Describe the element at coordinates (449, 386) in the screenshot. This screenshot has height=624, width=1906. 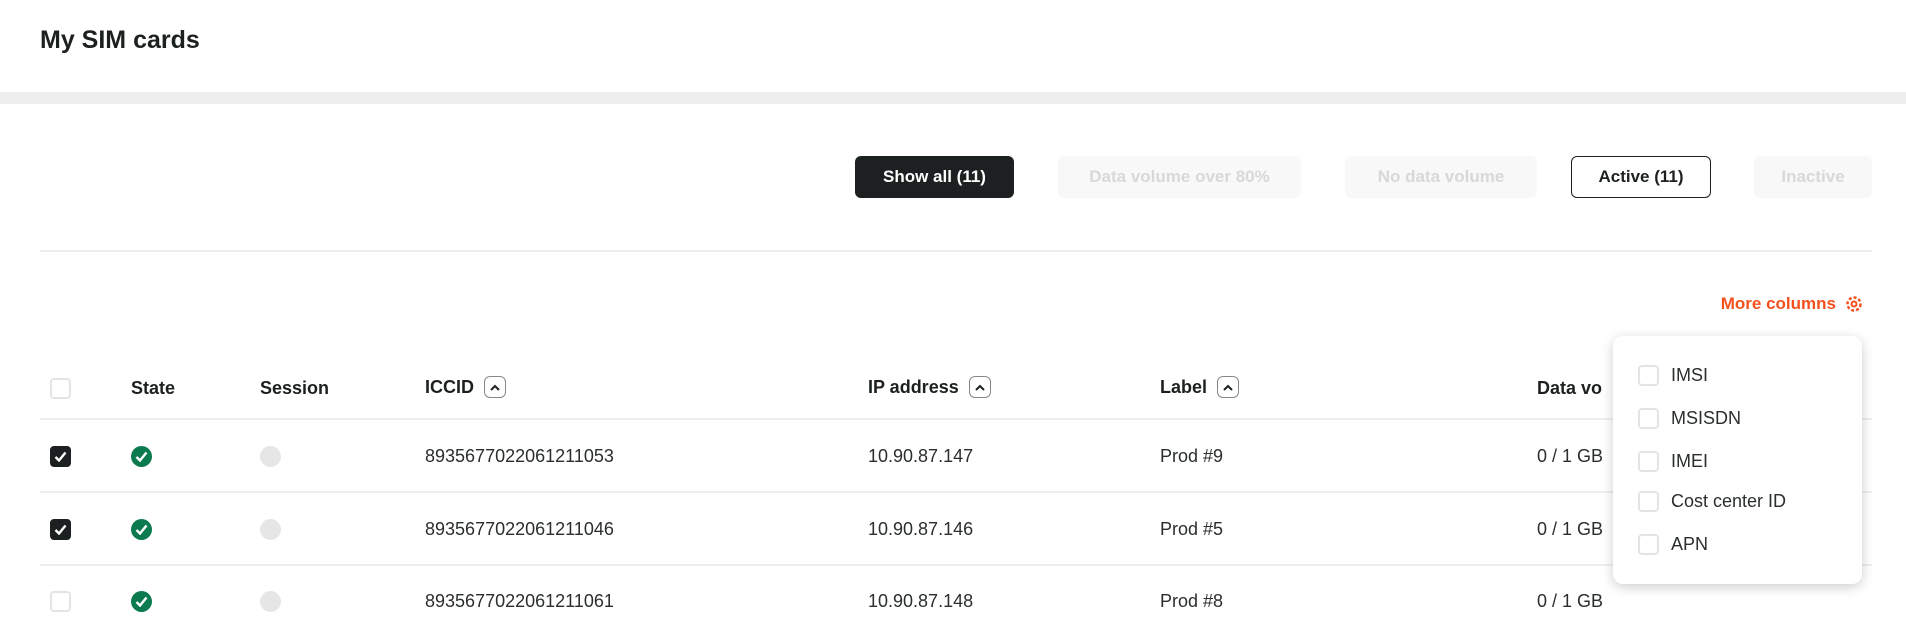
I see `header-iccid-label: ICCID` at that location.